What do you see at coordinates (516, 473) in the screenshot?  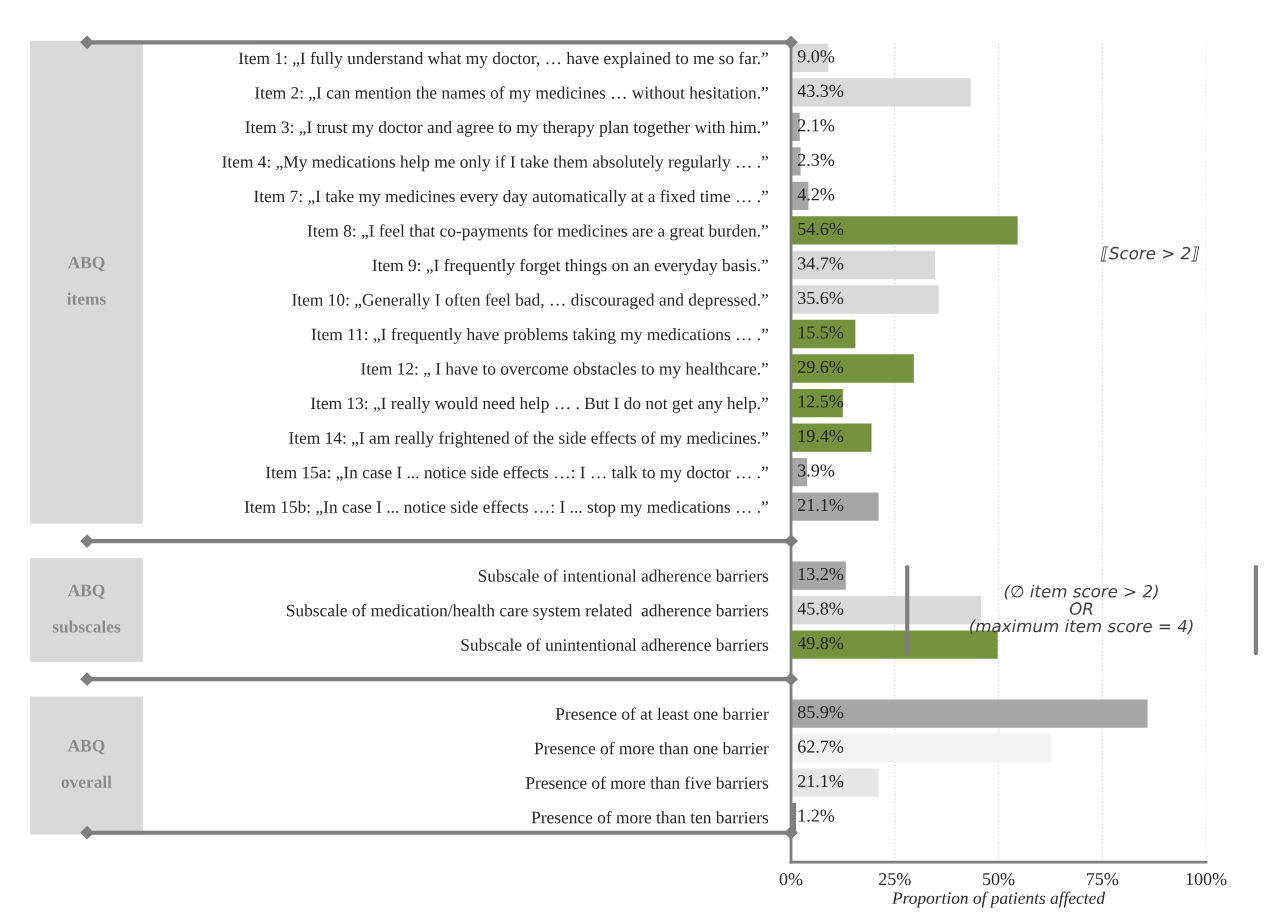 I see `y-tick-label: Item 15a: „In case I ... notice side effects …: I … talk to my doctor … .”` at bounding box center [516, 473].